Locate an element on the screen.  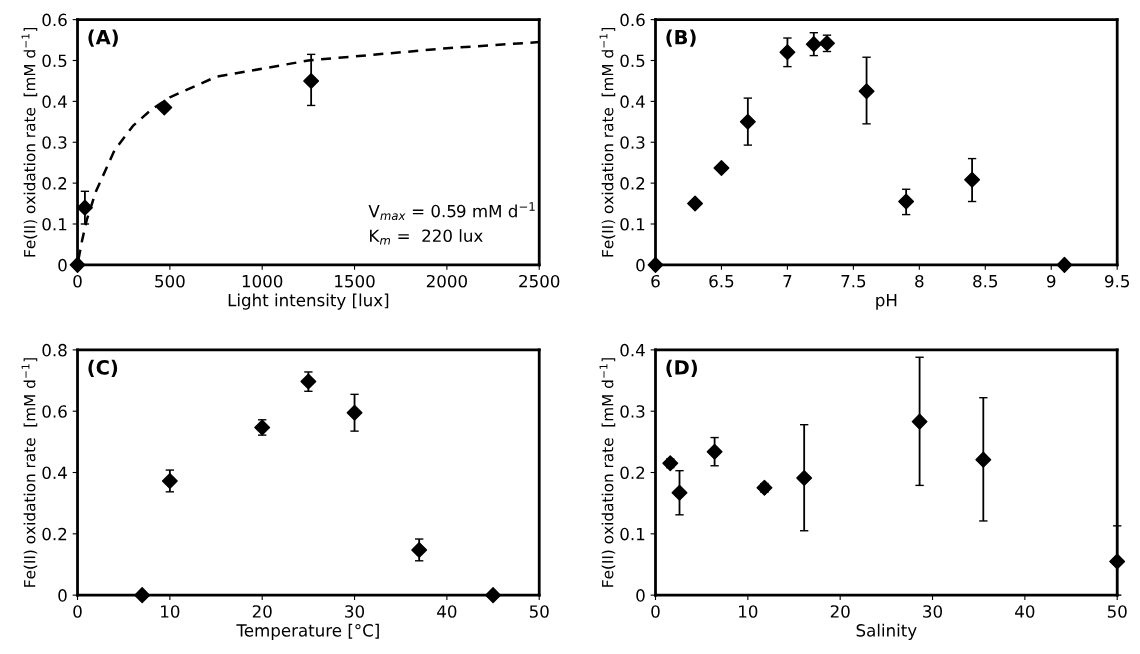
x-tick-label: 500 is located at coordinates (170, 281).